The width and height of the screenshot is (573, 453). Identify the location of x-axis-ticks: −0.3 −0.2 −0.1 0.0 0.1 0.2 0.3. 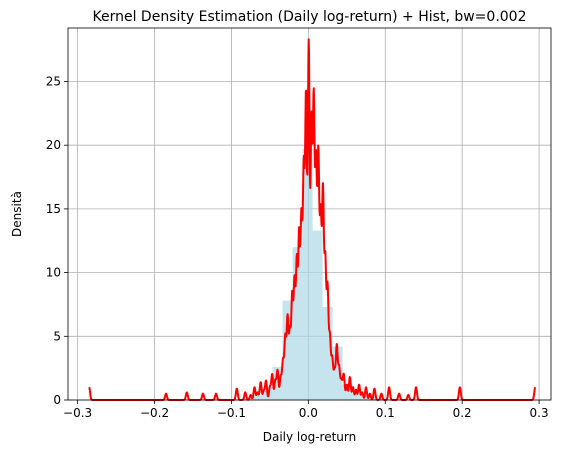
(306, 410).